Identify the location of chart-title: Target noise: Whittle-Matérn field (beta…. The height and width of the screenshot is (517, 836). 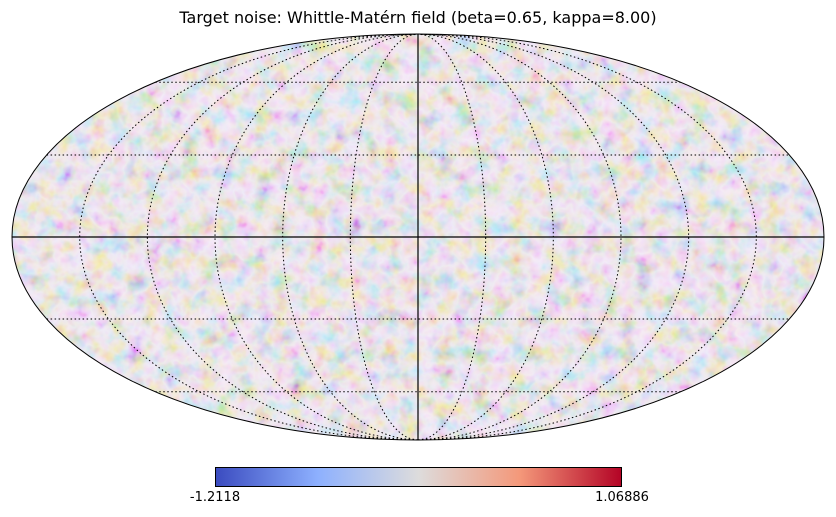
(418, 17).